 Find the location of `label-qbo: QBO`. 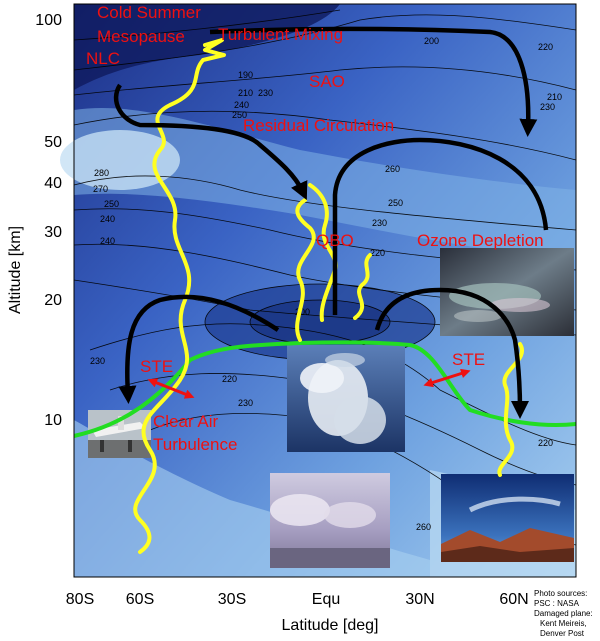

label-qbo: QBO is located at coordinates (335, 240).